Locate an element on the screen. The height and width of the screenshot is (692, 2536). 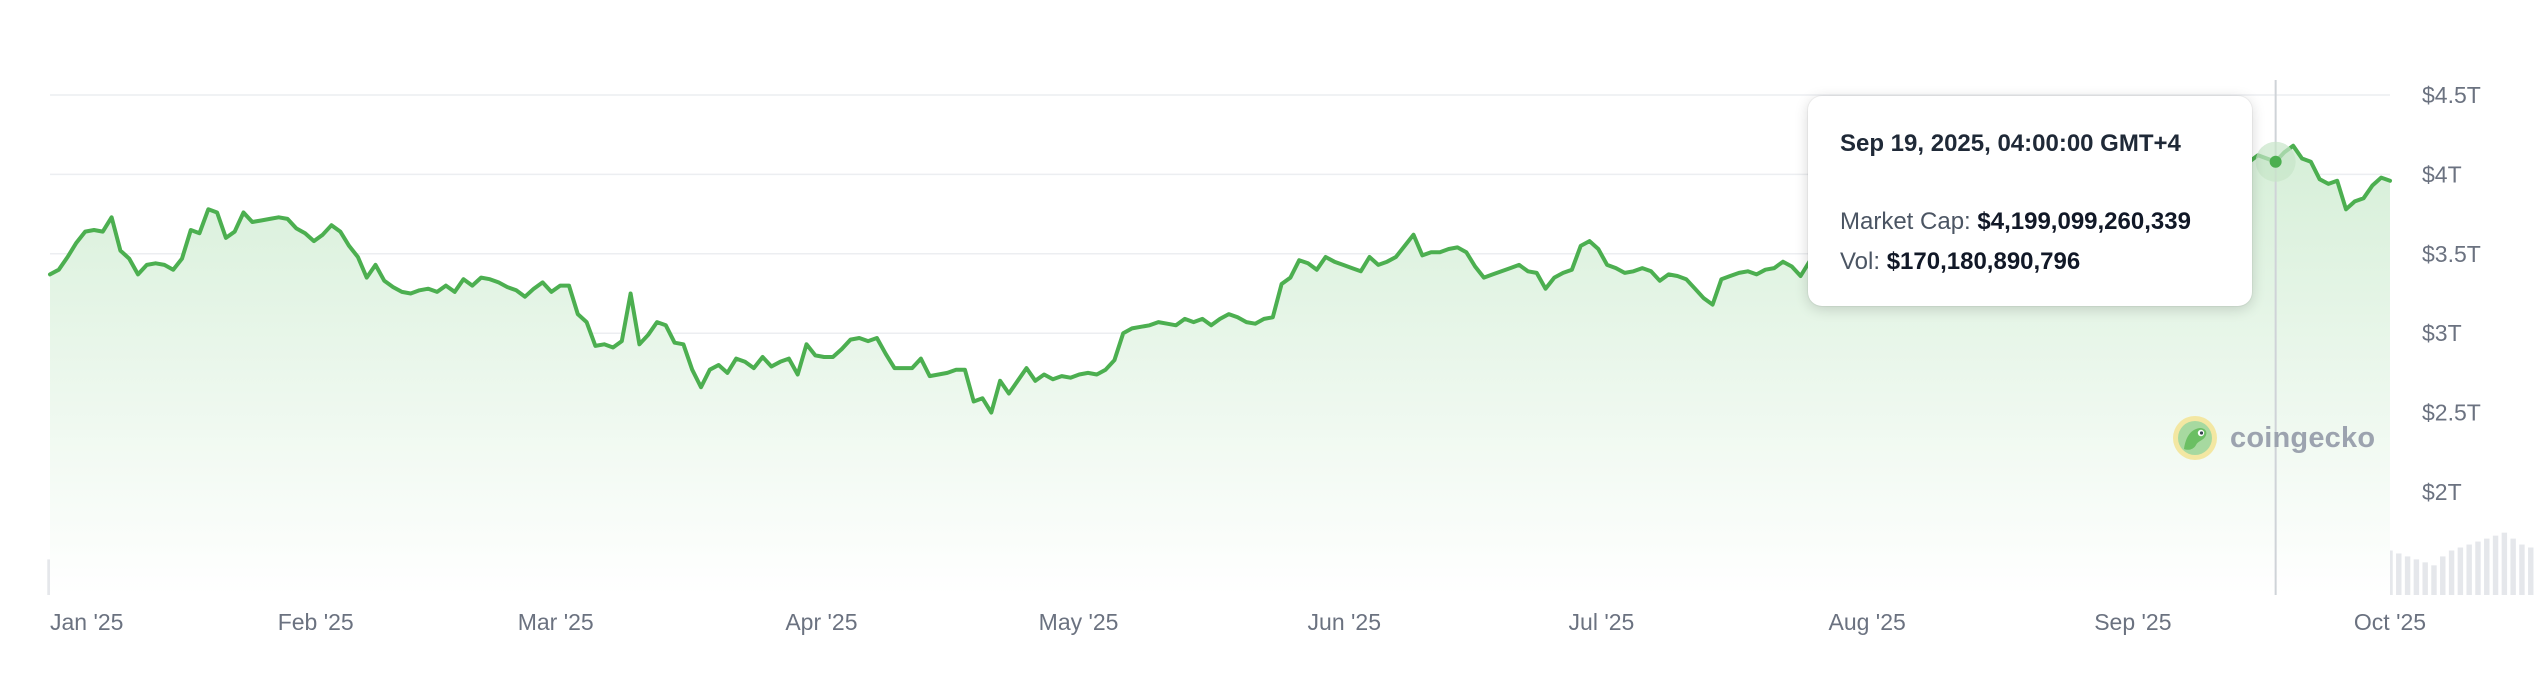
tooltip-volume-label: Vol: is located at coordinates (1860, 261).